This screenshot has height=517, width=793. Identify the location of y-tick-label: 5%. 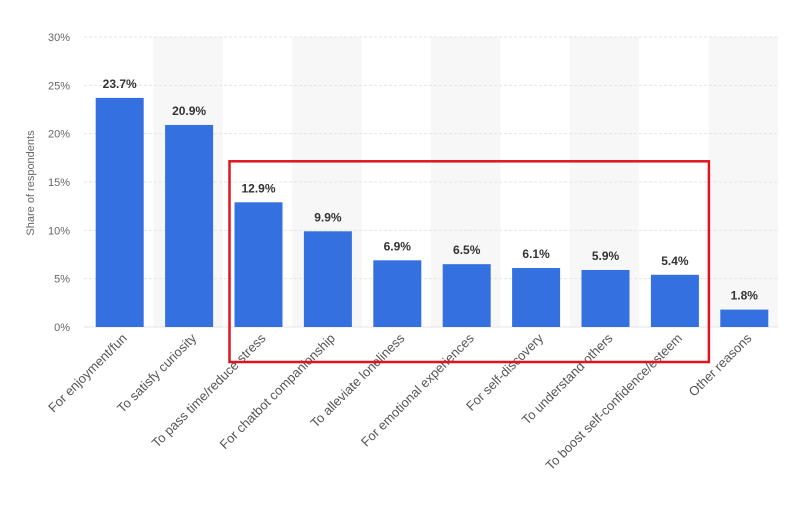
(62, 280).